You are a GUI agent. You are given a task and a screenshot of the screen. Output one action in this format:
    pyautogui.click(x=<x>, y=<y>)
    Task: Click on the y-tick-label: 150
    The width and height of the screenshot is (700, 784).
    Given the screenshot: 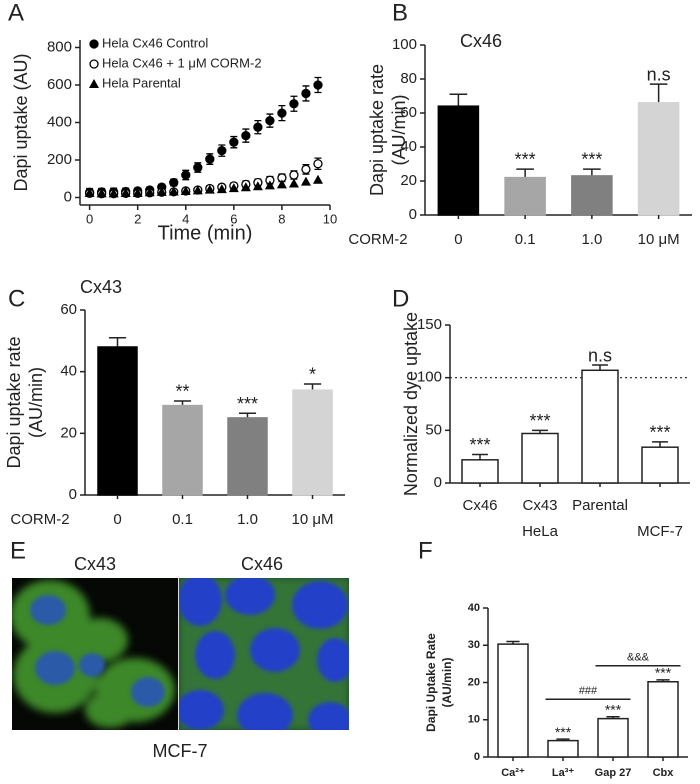 What is the action you would take?
    pyautogui.click(x=429, y=324)
    